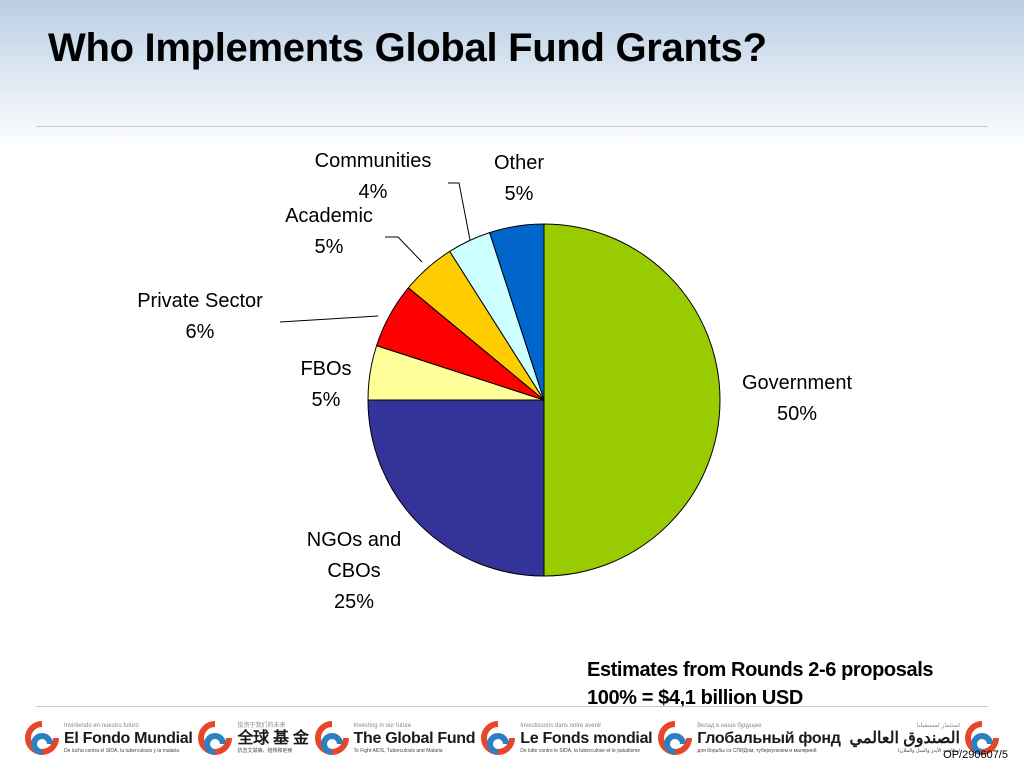 This screenshot has height=768, width=1024. Describe the element at coordinates (561, 725) in the screenshot. I see `logo-tagline: Investissons dans notre avenir` at that location.